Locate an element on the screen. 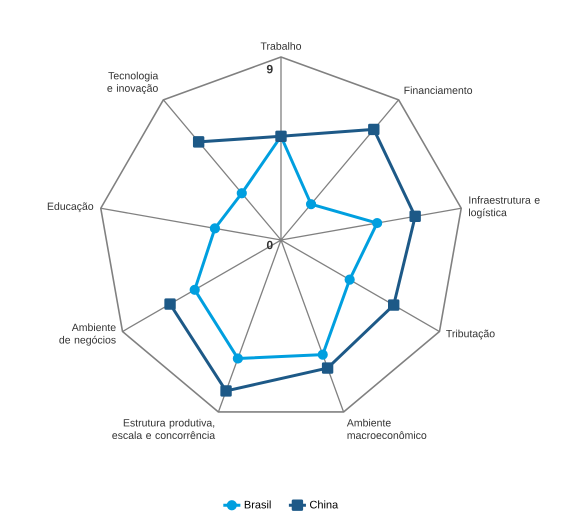 This screenshot has height=515, width=585. spoke-label: Tributação is located at coordinates (470, 335).